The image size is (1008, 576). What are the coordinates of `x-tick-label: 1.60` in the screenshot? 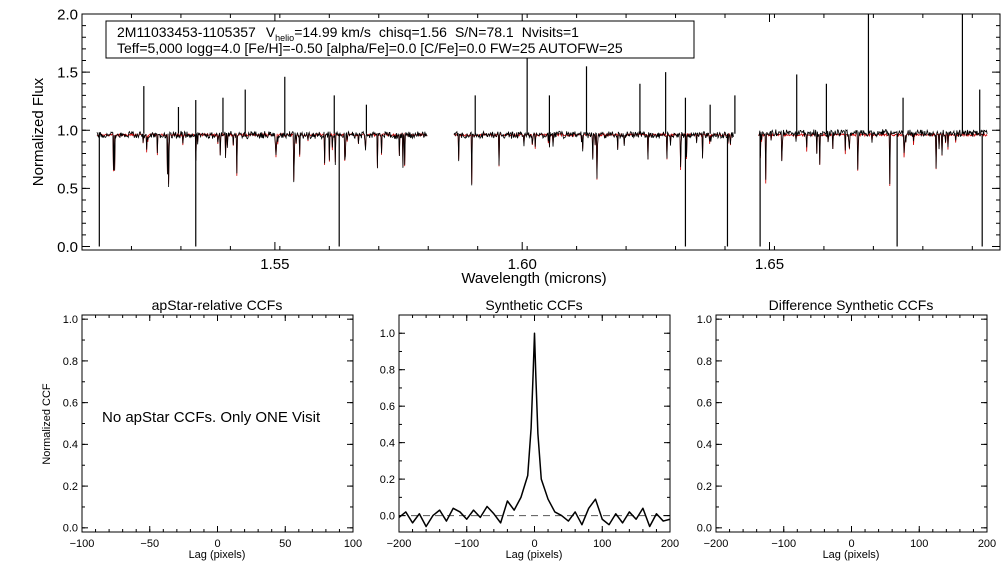 It's located at (522, 264).